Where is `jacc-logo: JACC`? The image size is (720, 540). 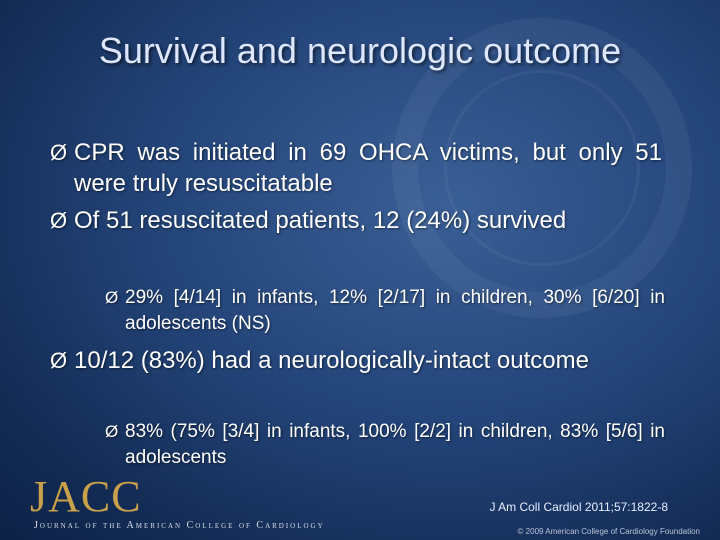 jacc-logo: JACC is located at coordinates (86, 496).